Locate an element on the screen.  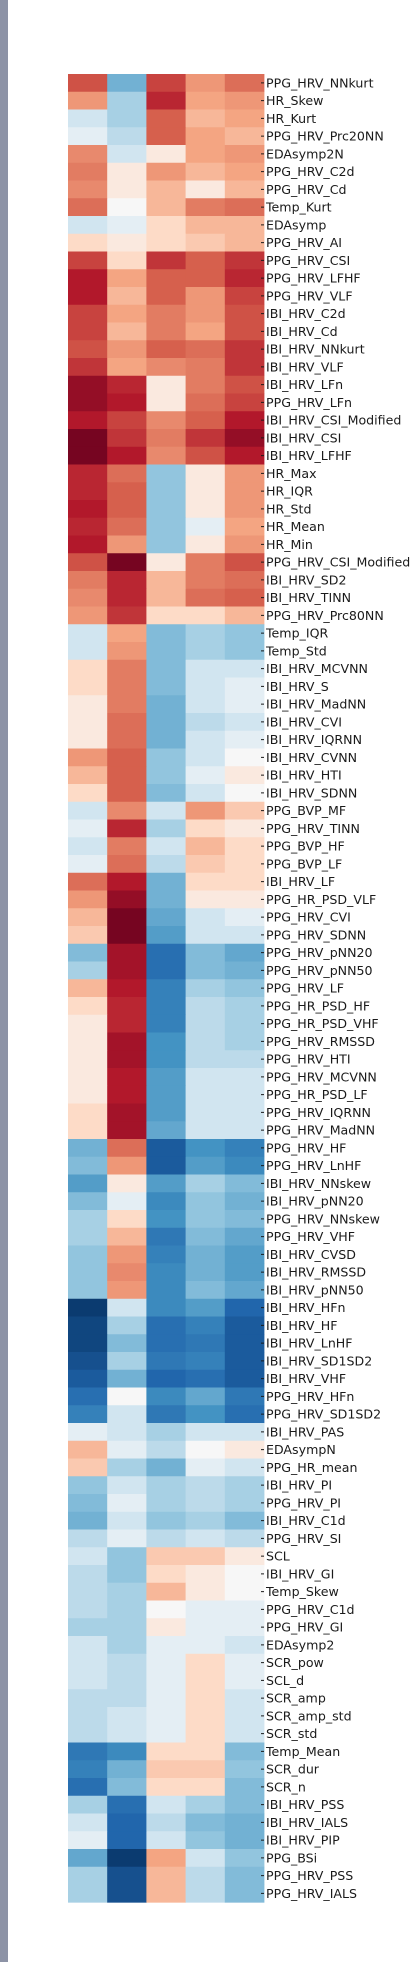
row-label: PPG_HRV_IQRNN is located at coordinates (318, 1112).